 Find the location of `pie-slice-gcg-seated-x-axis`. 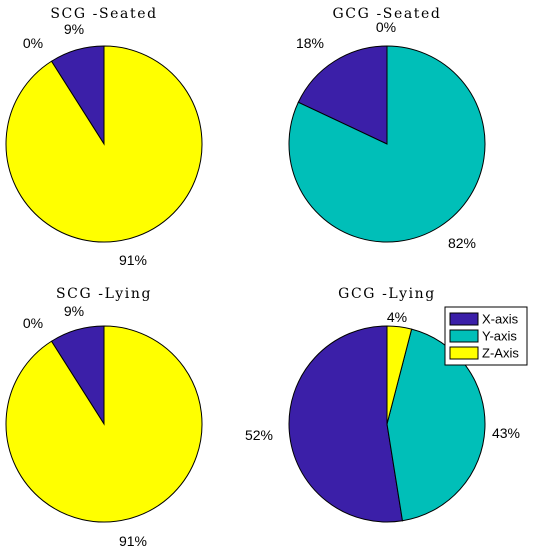

pie-slice-gcg-seated-x-axis is located at coordinates (342, 95).